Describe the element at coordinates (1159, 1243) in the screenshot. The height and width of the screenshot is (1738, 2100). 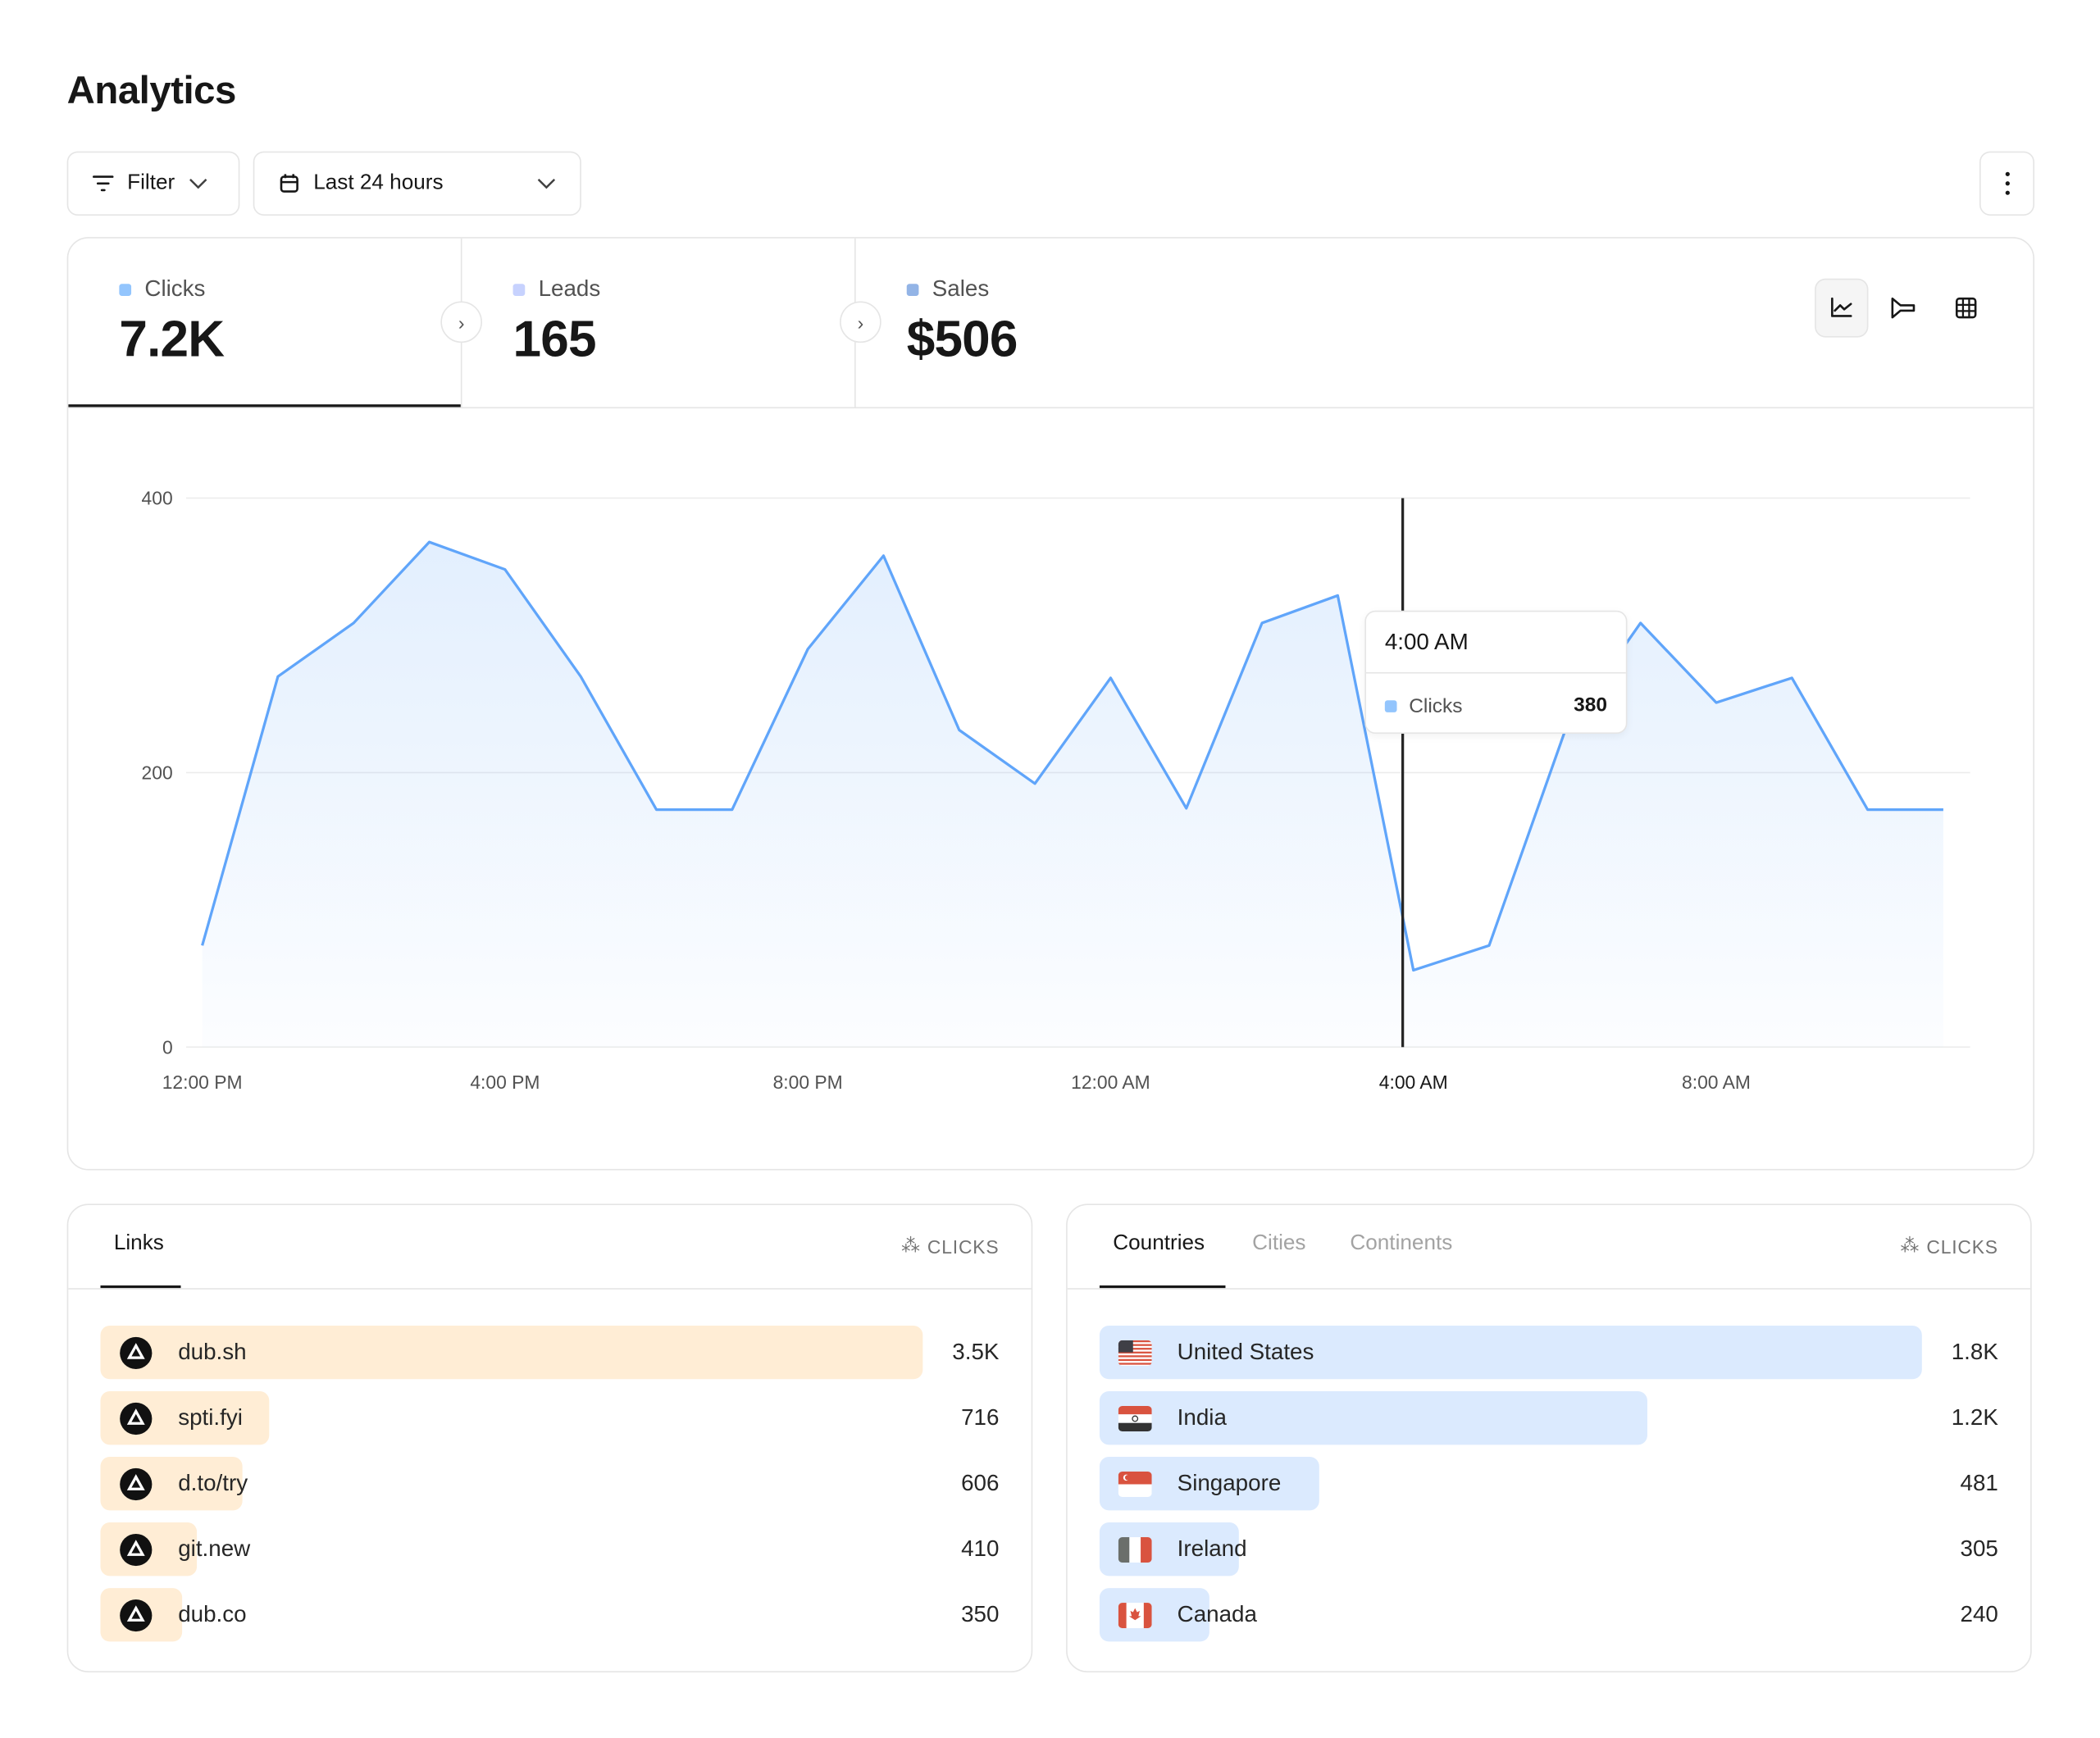
I see `tab-countries: Countries` at that location.